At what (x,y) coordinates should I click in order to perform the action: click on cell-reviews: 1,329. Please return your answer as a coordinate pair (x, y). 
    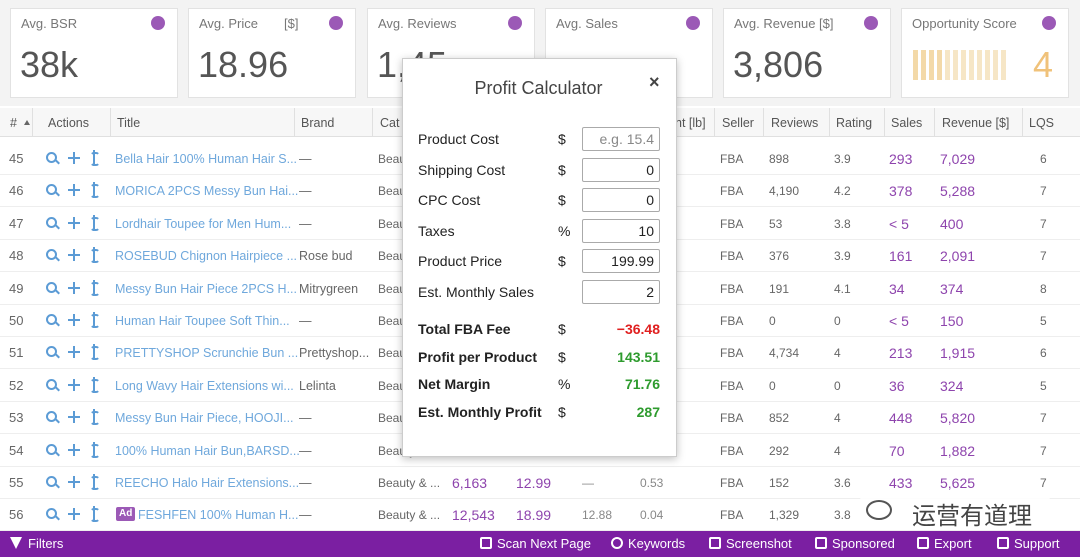
    Looking at the image, I should click on (784, 515).